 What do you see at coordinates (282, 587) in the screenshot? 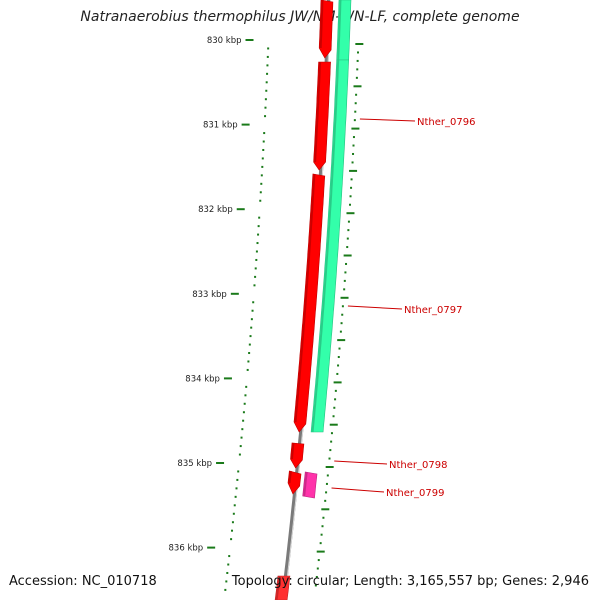
I see `gene-downstream-reverse` at bounding box center [282, 587].